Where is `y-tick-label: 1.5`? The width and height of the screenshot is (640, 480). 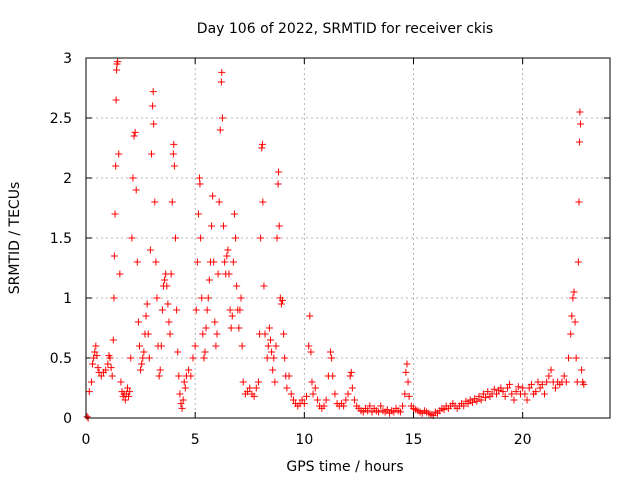 y-tick-label: 1.5 is located at coordinates (61, 239).